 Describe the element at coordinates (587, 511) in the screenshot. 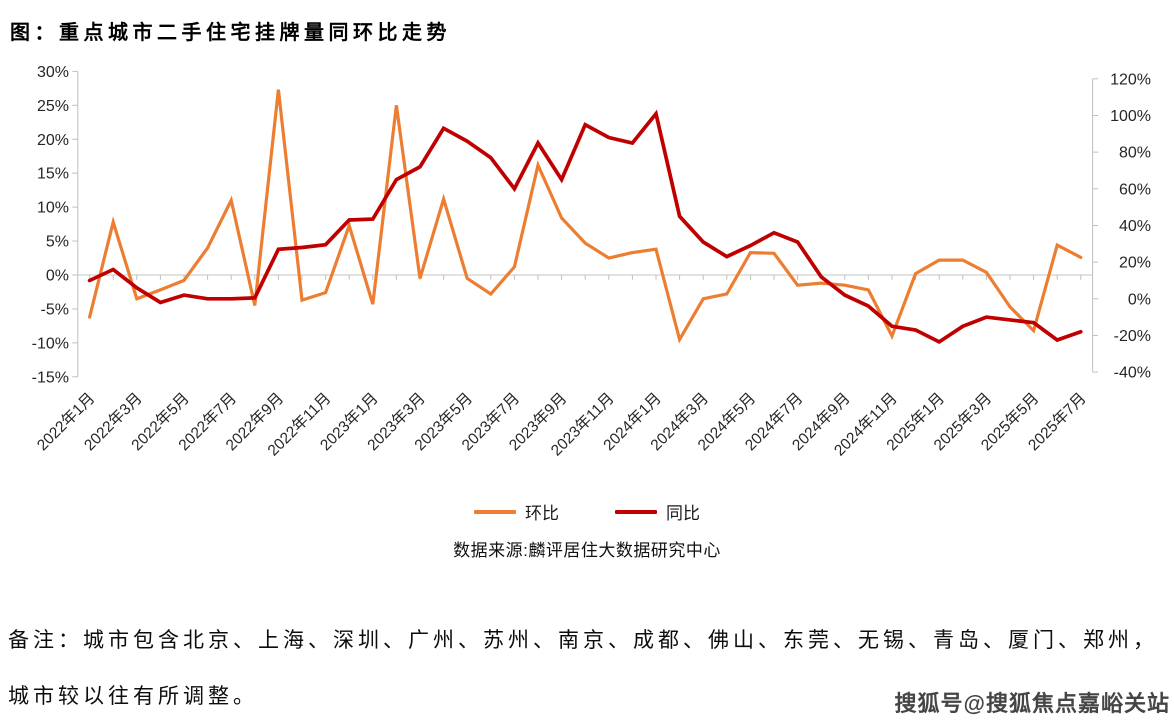

I see `chart-legend: 环比 同比` at that location.